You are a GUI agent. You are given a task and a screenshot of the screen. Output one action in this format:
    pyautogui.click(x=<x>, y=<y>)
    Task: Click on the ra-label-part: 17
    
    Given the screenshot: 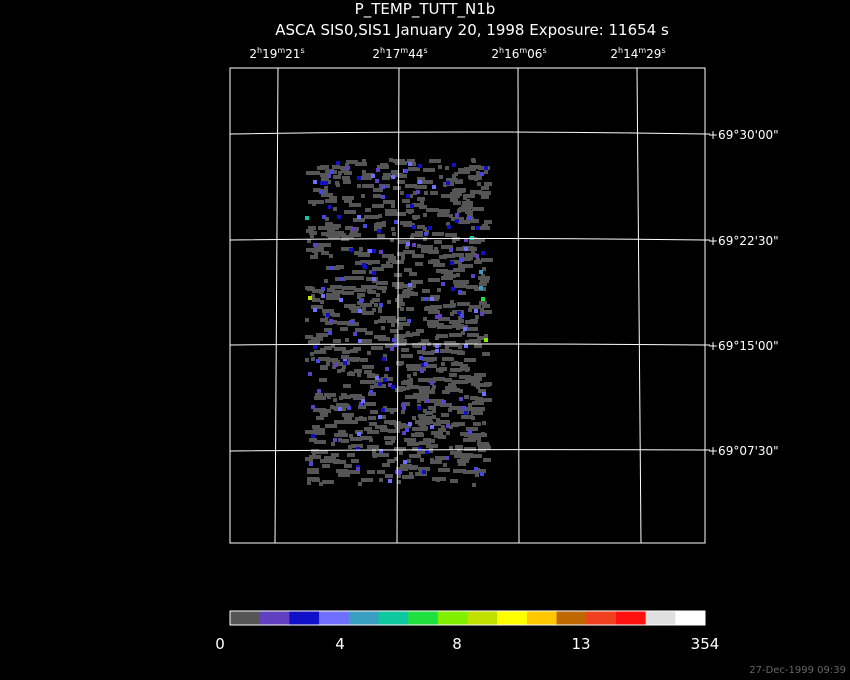 What is the action you would take?
    pyautogui.click(x=392, y=54)
    